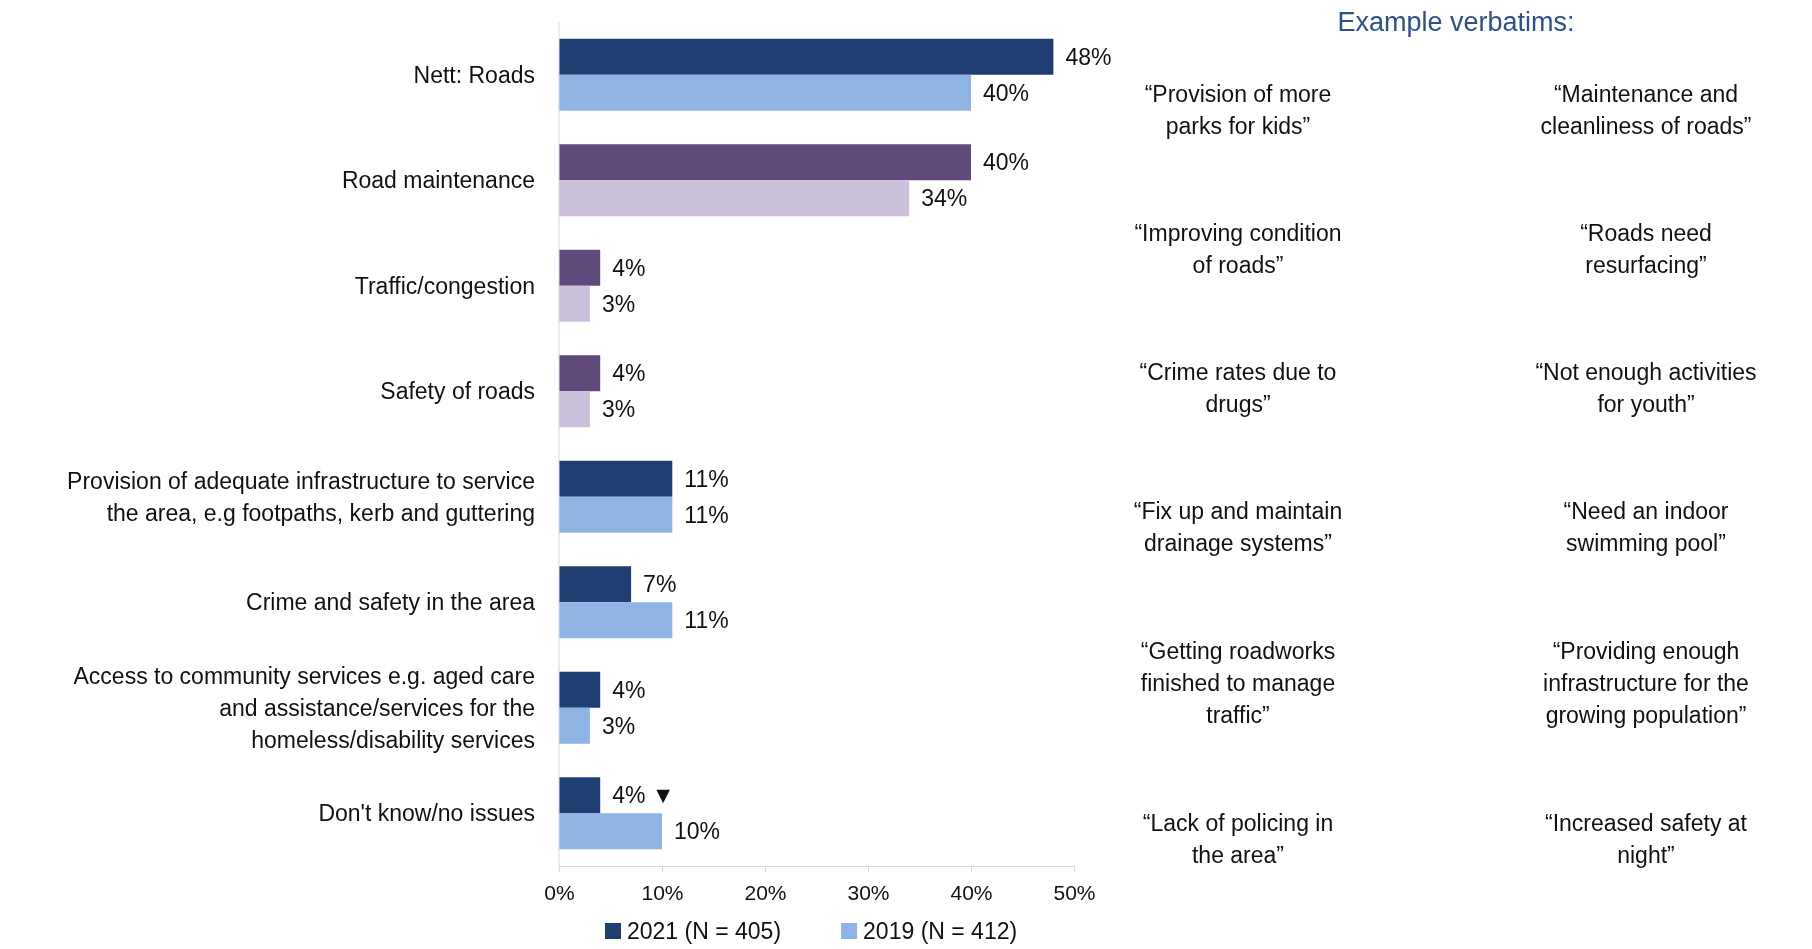 This screenshot has height=949, width=1812. What do you see at coordinates (1074, 893) in the screenshot?
I see `x-tick-label: 50%` at bounding box center [1074, 893].